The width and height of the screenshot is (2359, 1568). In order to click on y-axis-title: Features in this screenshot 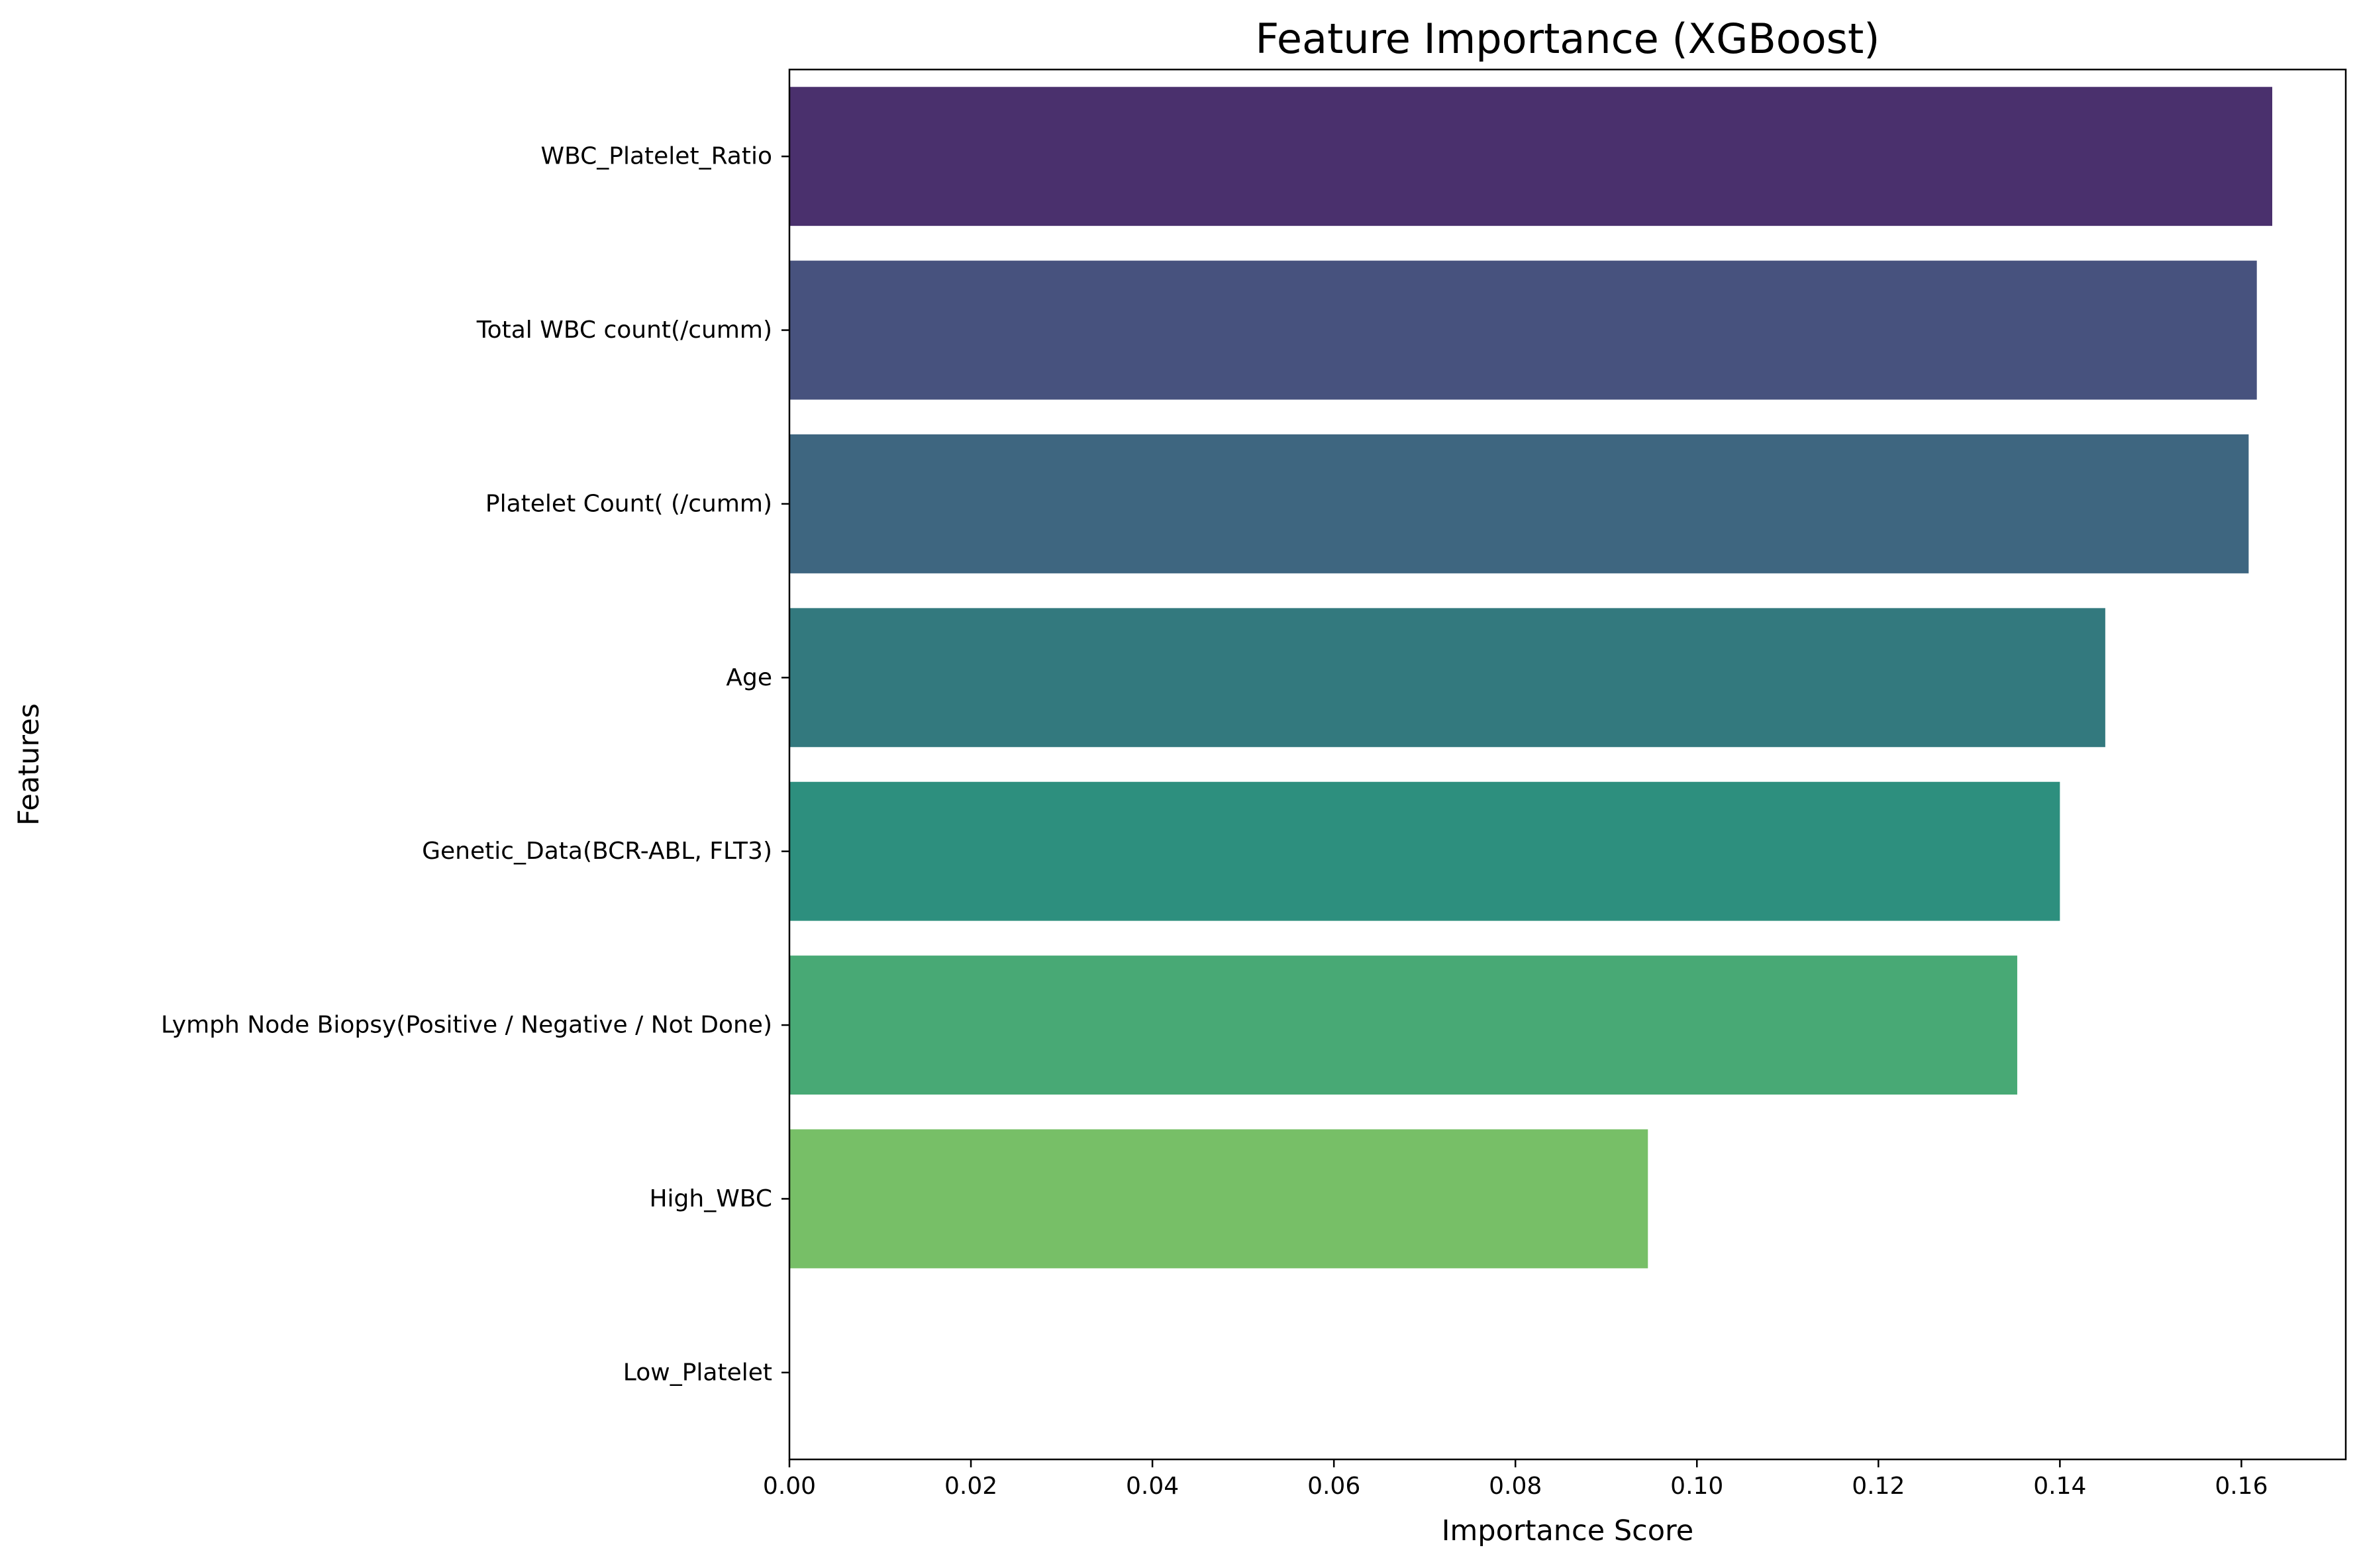, I will do `click(29, 764)`.